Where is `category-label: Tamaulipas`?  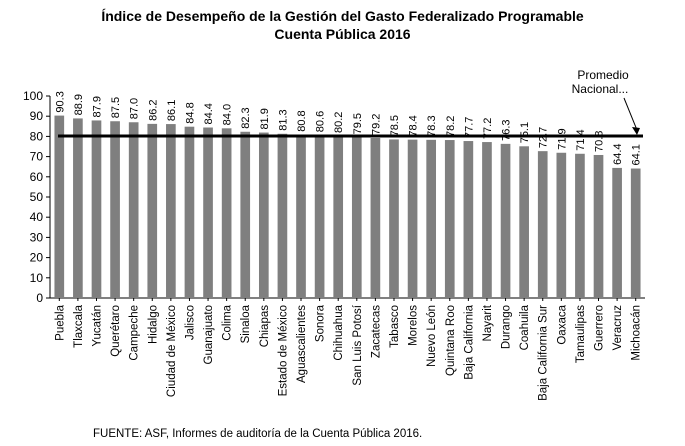
category-label: Tamaulipas is located at coordinates (581, 334).